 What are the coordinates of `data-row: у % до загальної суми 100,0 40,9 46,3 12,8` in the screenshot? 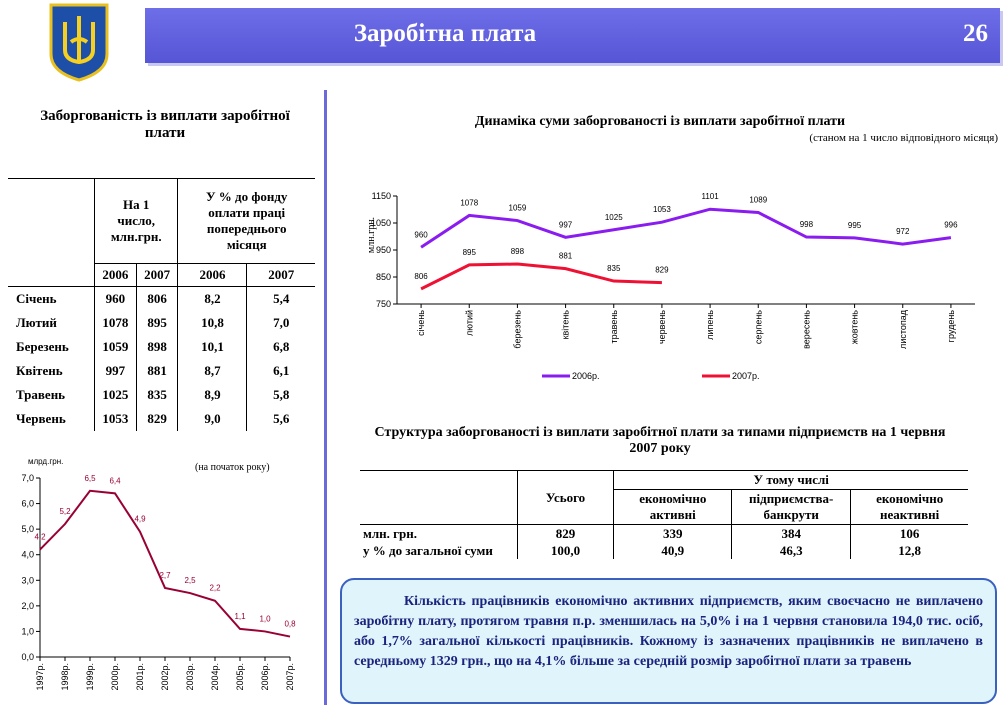 It's located at (664, 550).